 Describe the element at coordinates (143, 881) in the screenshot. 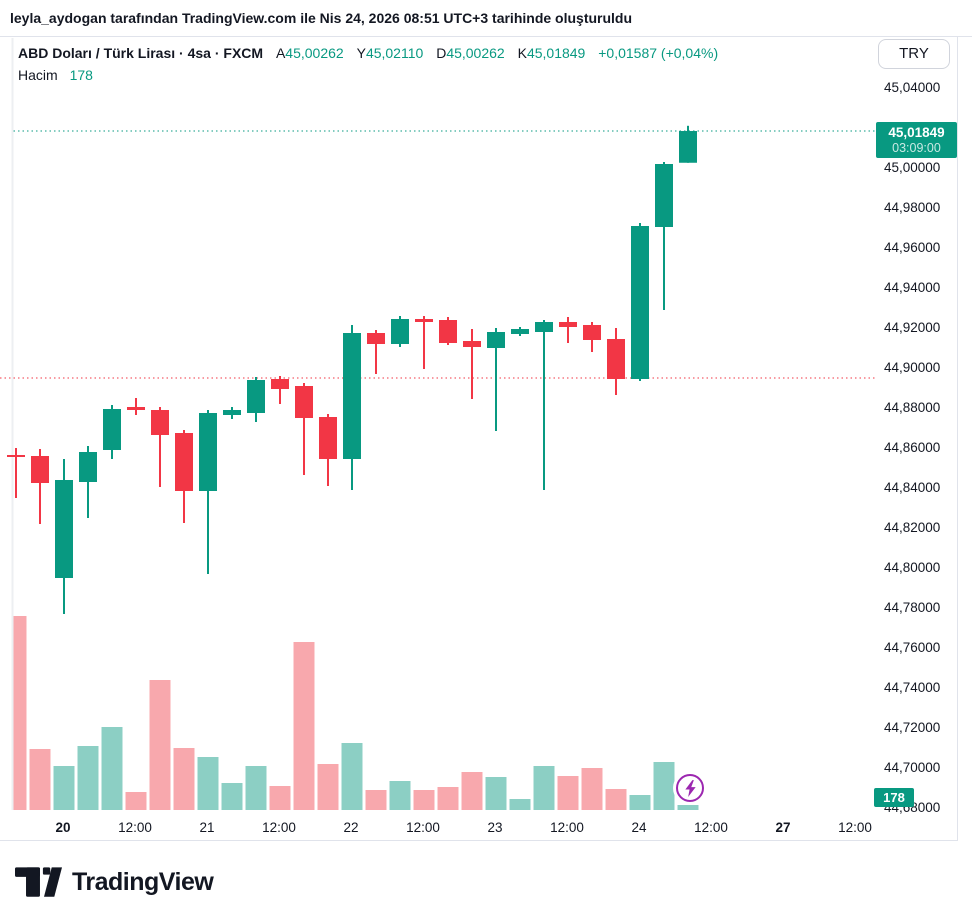

I see `tradingview-logo-text: TradingView` at that location.